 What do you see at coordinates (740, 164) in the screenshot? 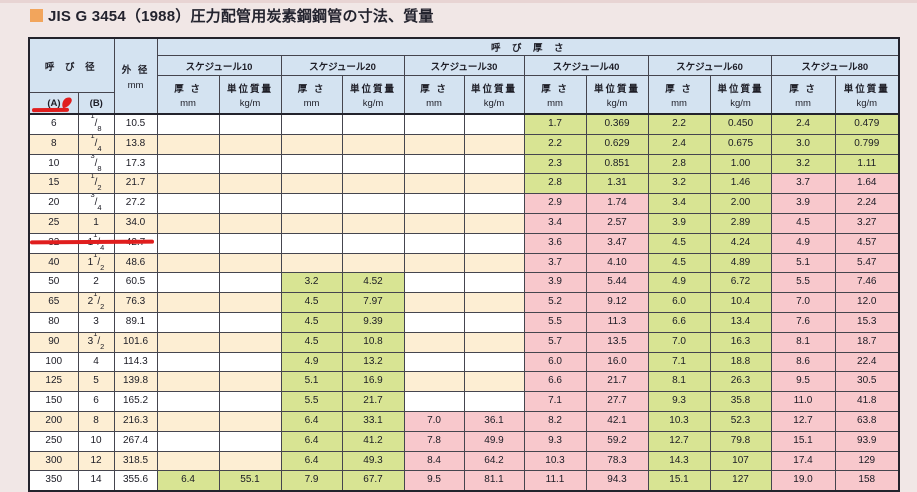
I see `cell-unit-mass: 1.00` at bounding box center [740, 164].